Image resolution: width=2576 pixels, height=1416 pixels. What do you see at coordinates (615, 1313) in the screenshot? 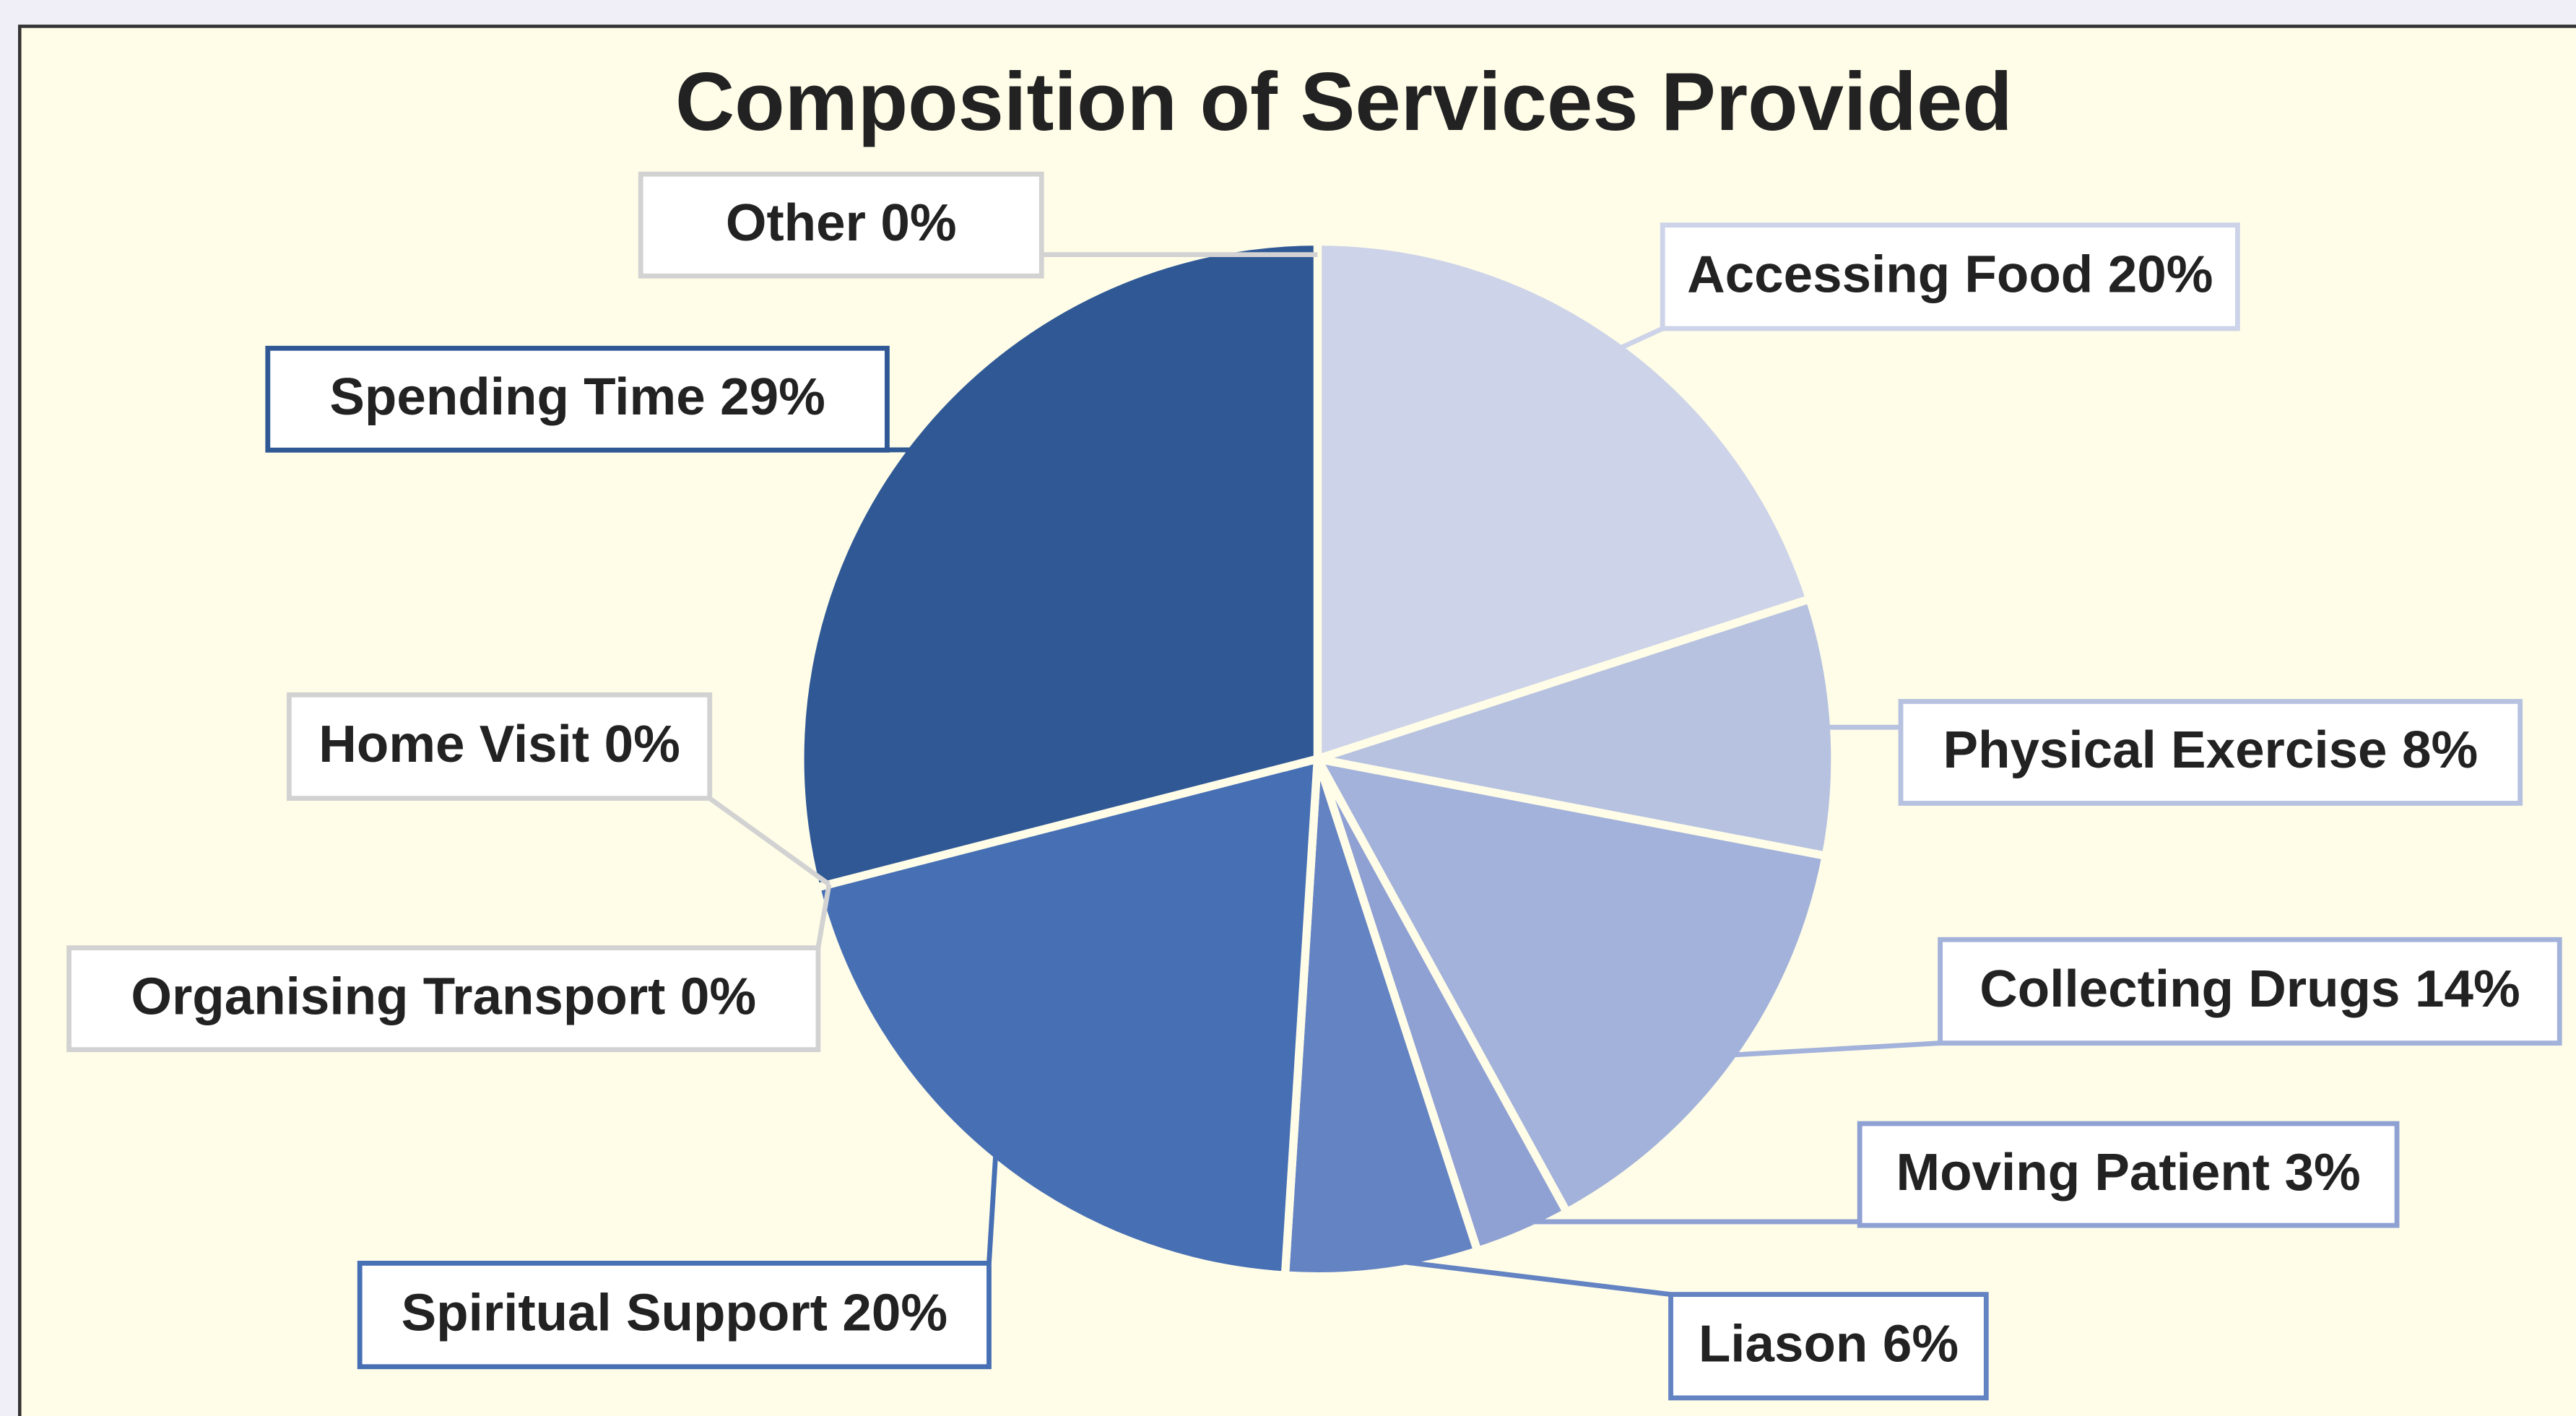
I see `category-name: Spiritual Support` at bounding box center [615, 1313].